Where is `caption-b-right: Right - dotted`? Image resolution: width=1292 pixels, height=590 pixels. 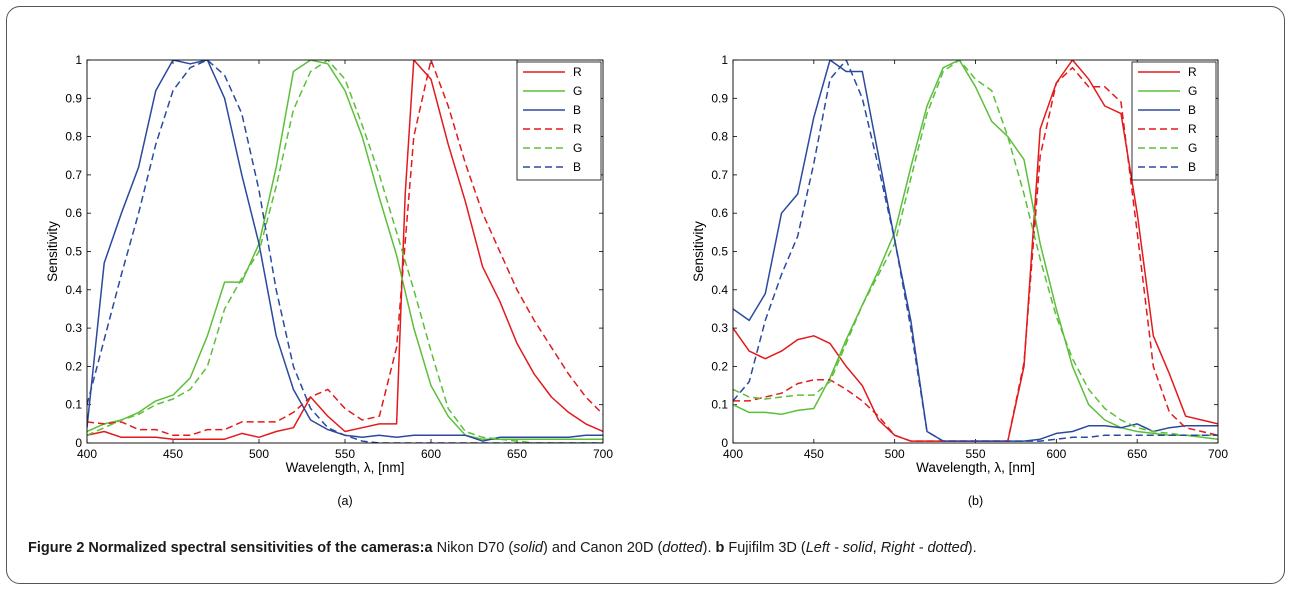 caption-b-right: Right - dotted is located at coordinates (924, 548).